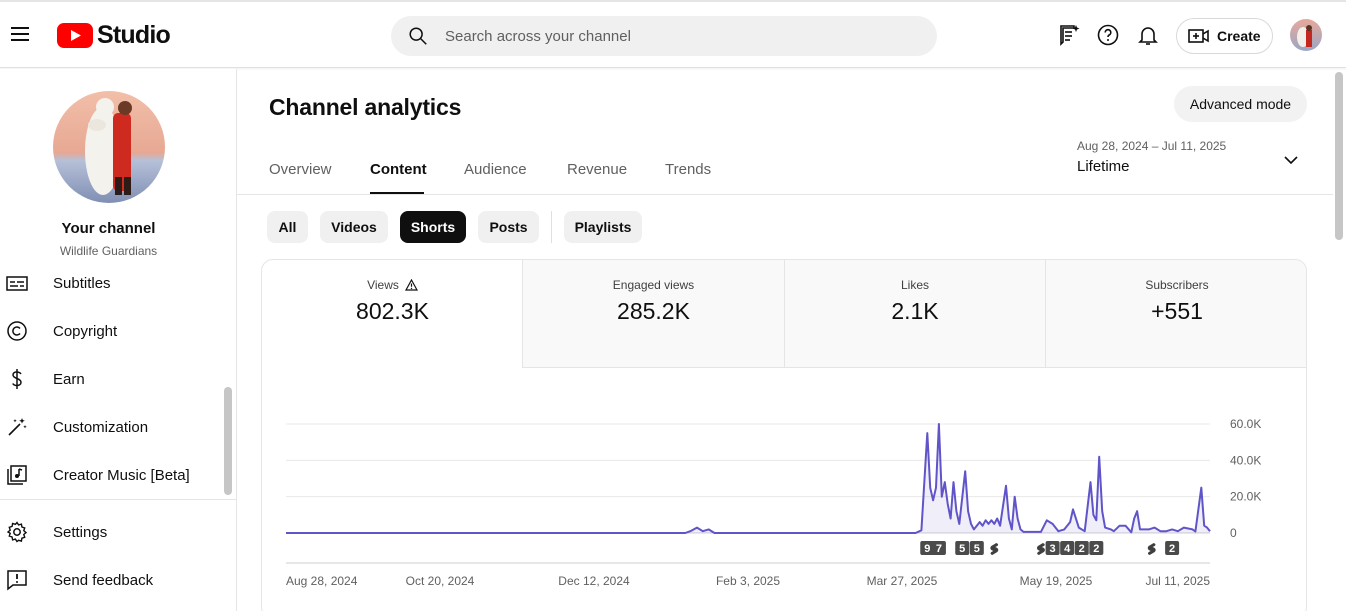 This screenshot has width=1346, height=611. What do you see at coordinates (75, 35) in the screenshot?
I see `youtube-logo-icon` at bounding box center [75, 35].